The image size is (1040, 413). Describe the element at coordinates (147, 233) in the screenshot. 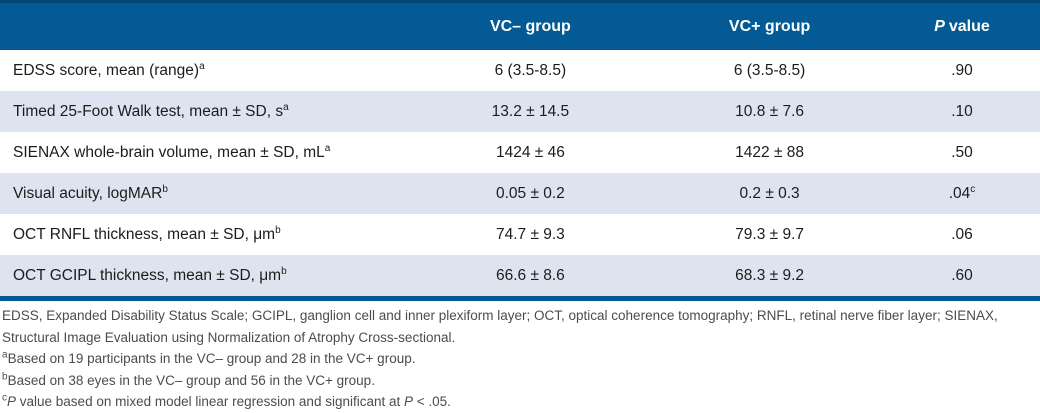

I see `row-label: OCT RNFL thickness, mean ± SD, μmb` at that location.